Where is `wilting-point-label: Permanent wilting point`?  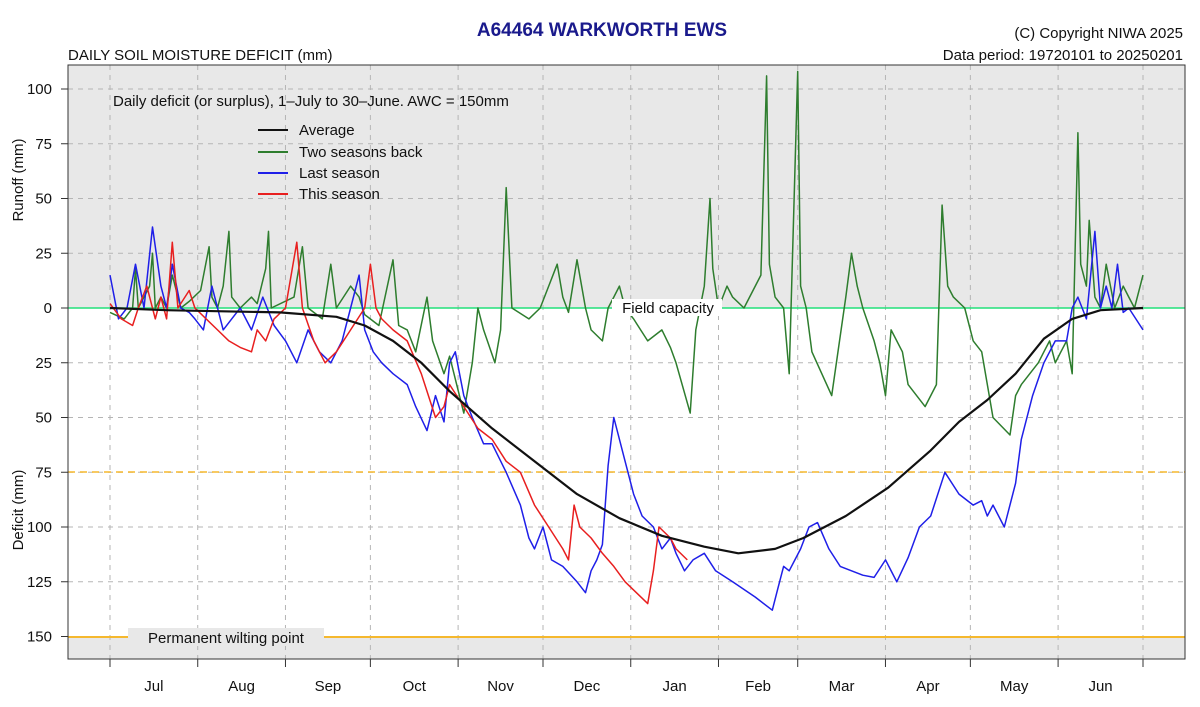 wilting-point-label: Permanent wilting point is located at coordinates (226, 638).